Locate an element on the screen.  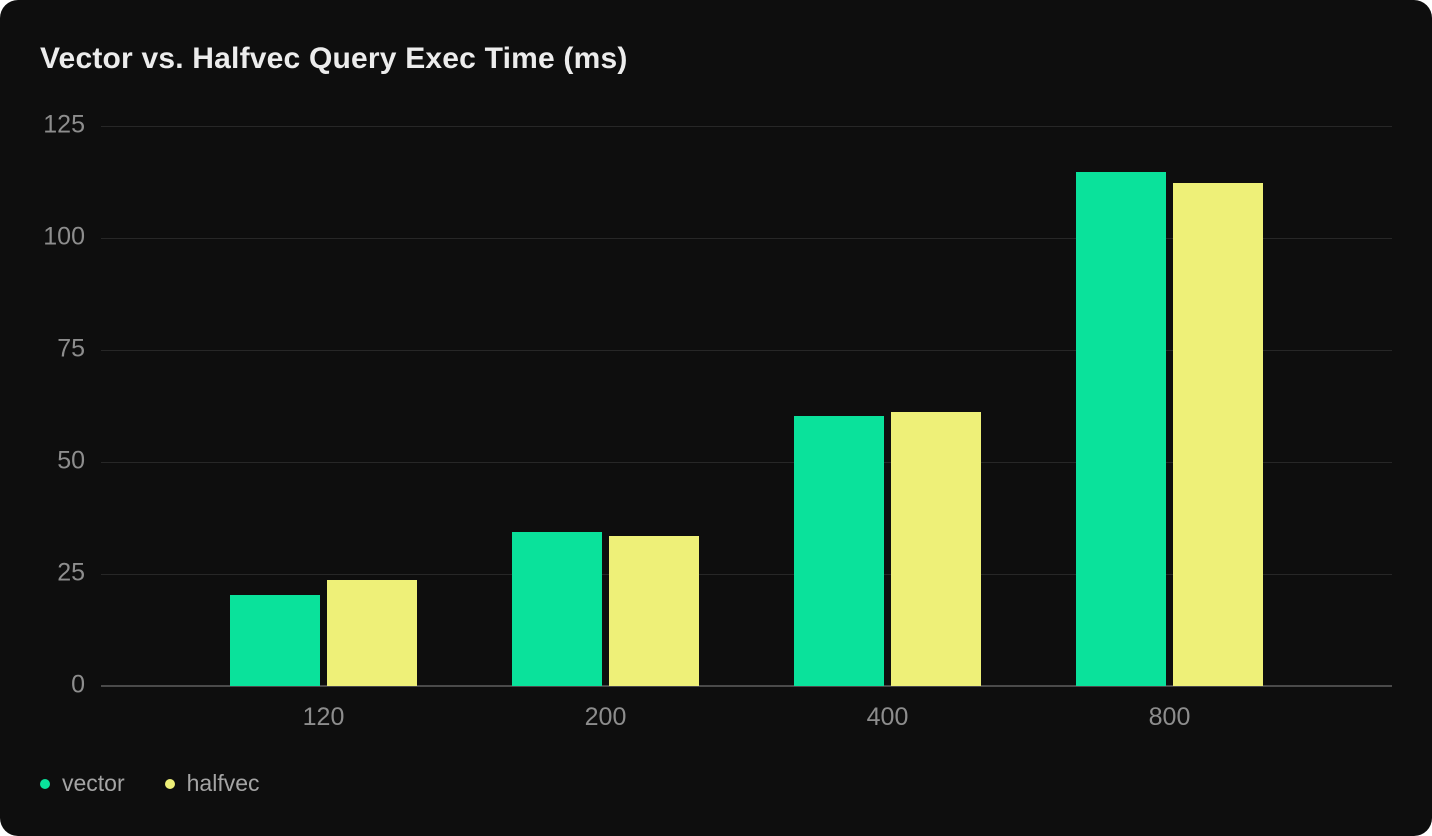
legend-label-halfvec: halfvec is located at coordinates (223, 783).